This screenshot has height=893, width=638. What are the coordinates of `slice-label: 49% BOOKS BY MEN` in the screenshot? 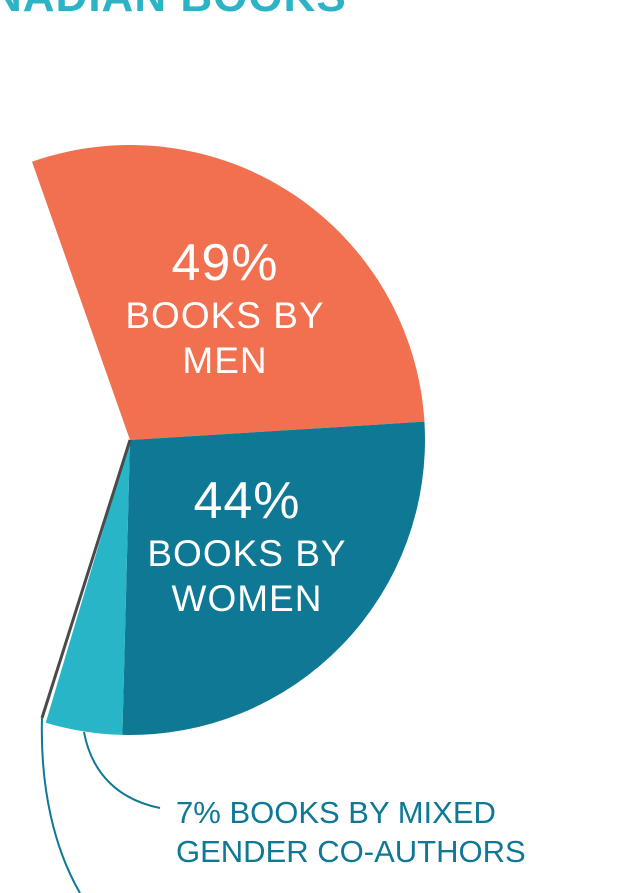 It's located at (225, 307).